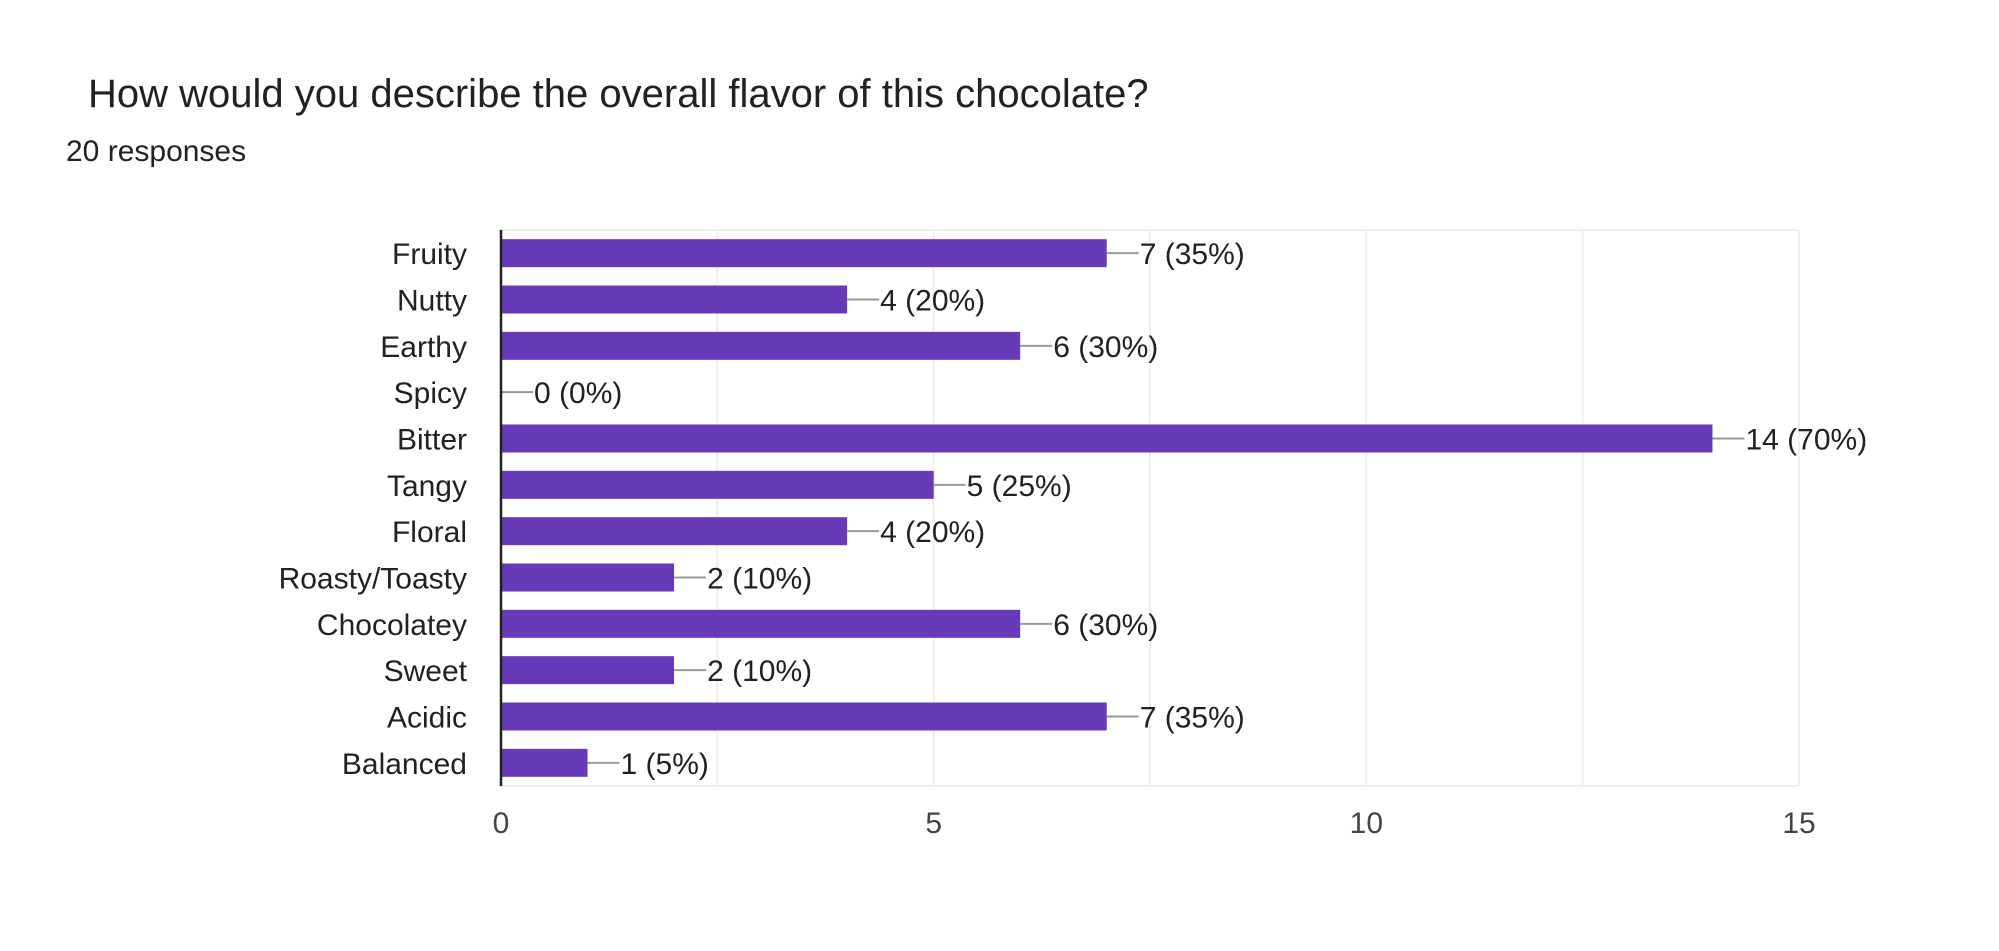  I want to click on category-label: Acidic, so click(427, 718).